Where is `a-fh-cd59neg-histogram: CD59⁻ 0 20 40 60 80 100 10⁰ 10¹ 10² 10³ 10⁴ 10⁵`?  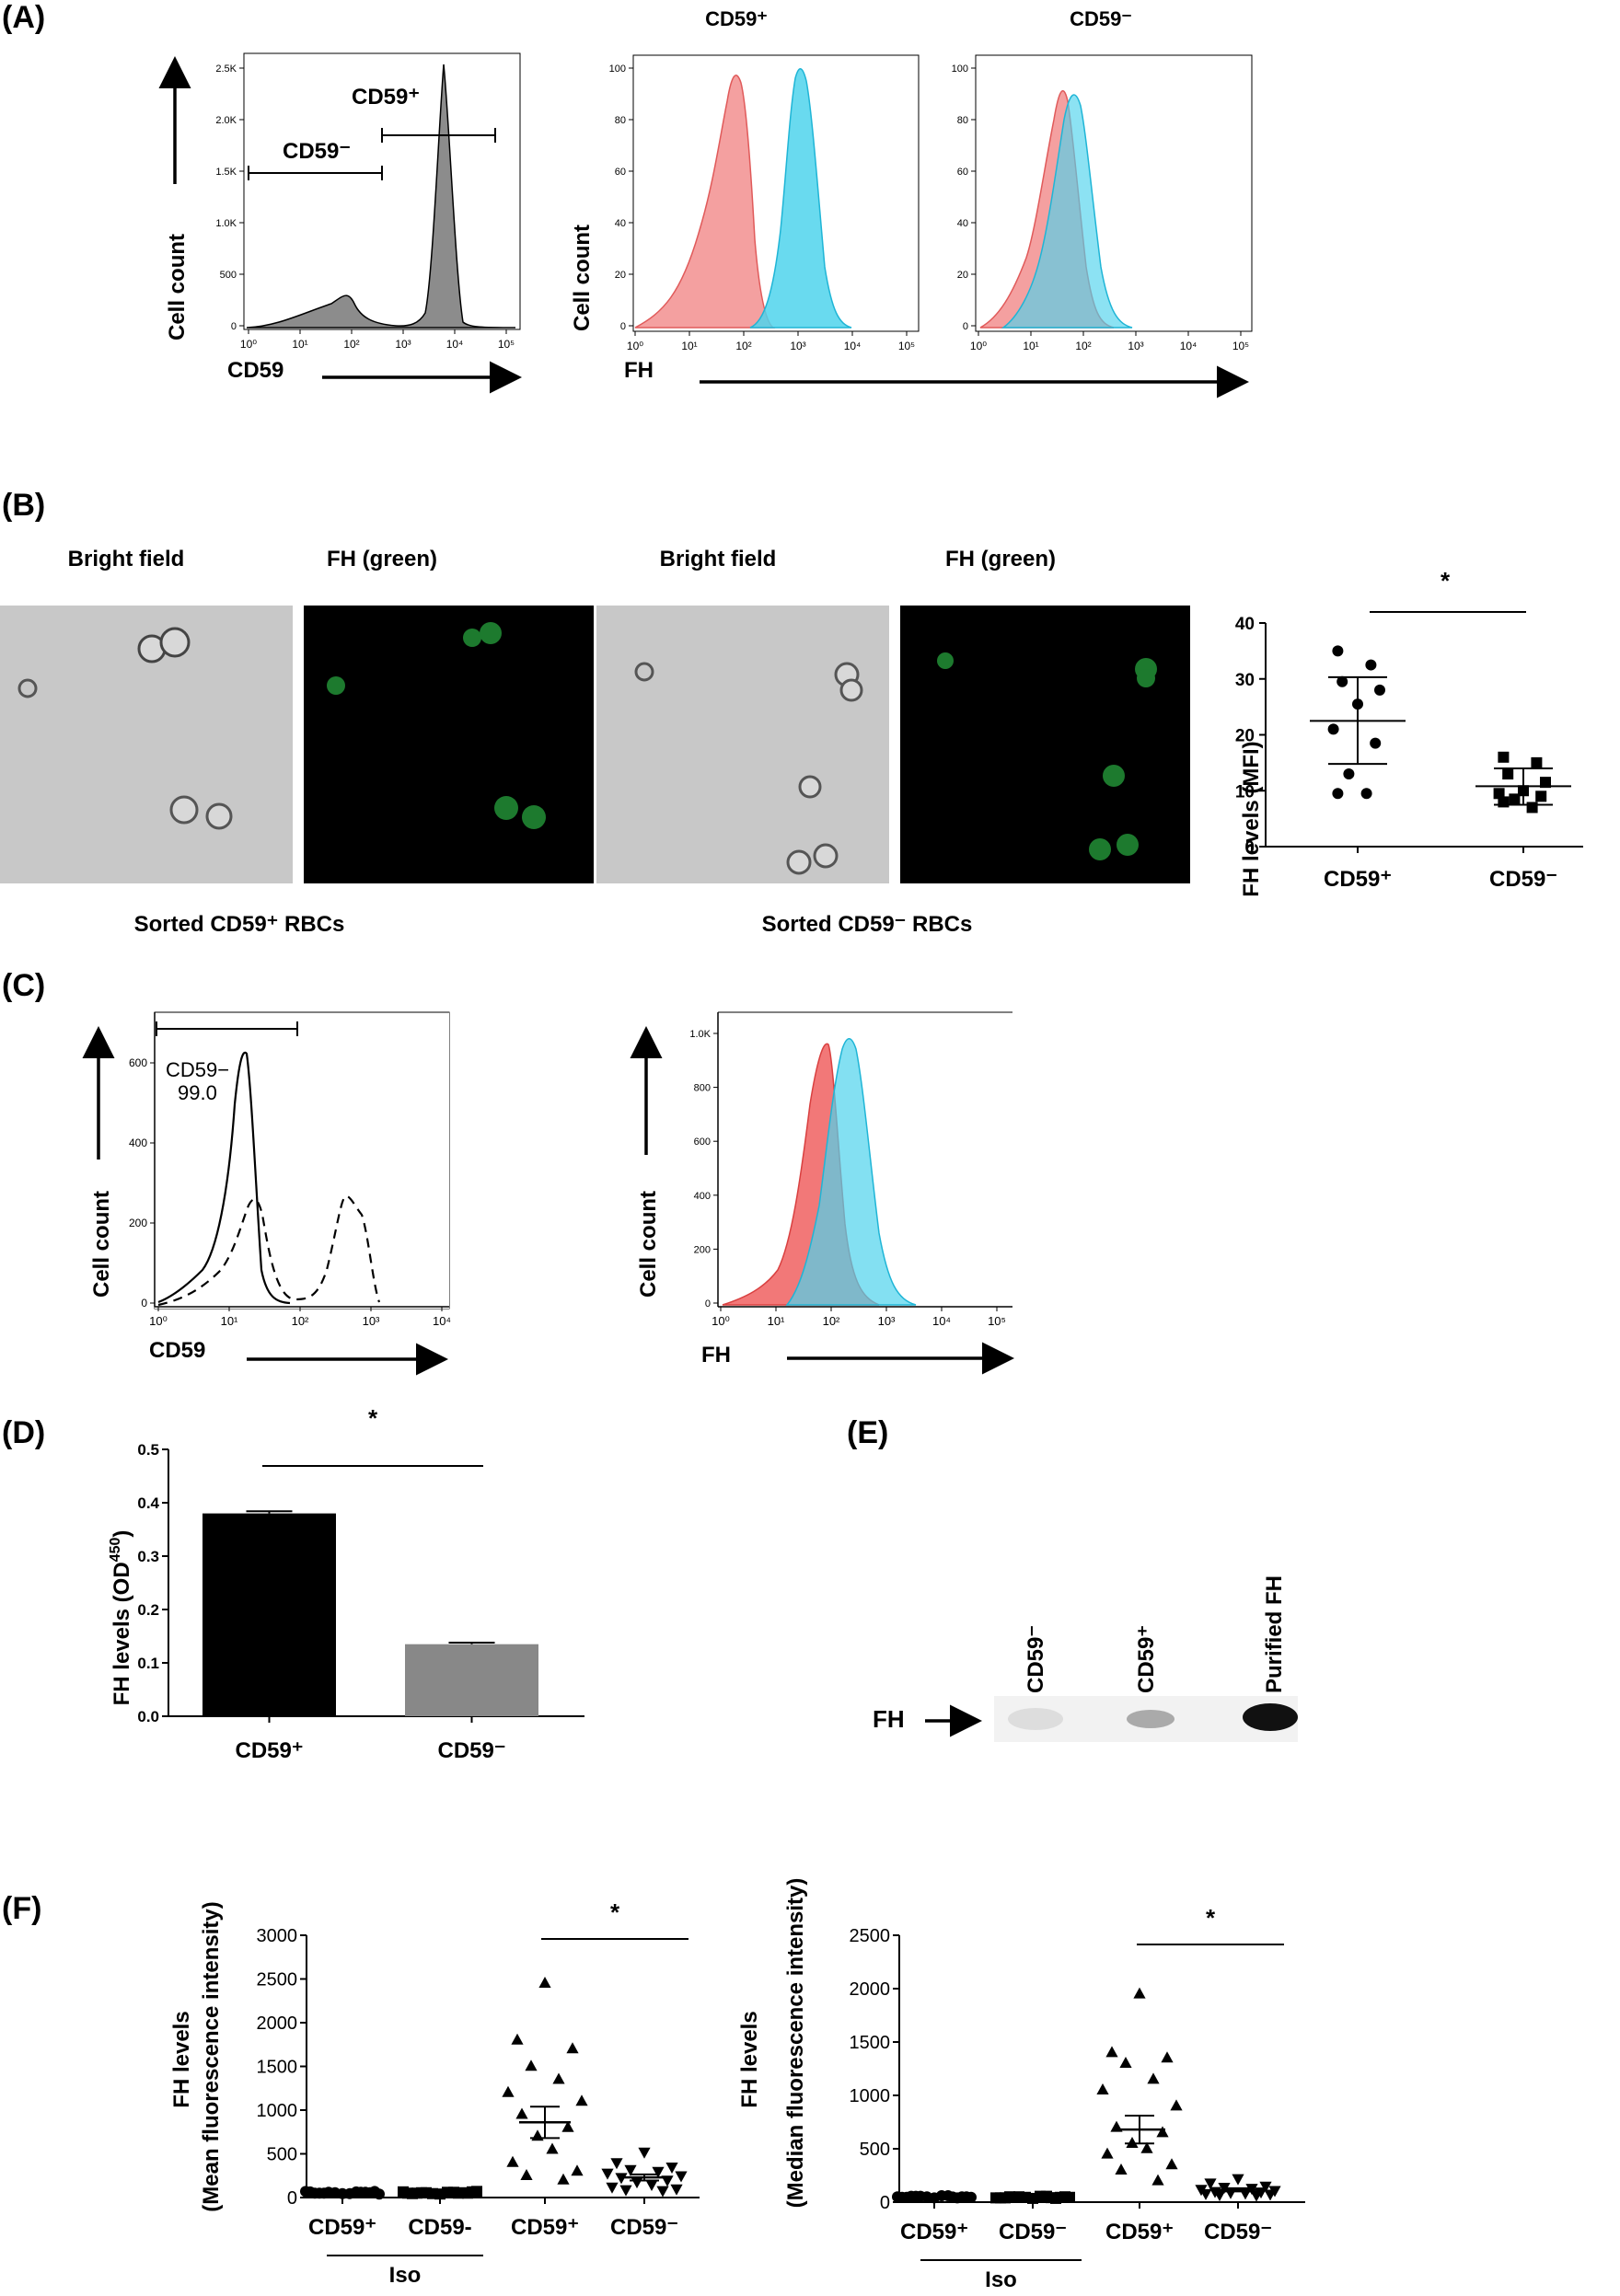 a-fh-cd59neg-histogram: CD59⁻ 0 20 40 60 80 100 10⁰ 10¹ 10² 10³ 10⁴ 10⁵ is located at coordinates (1102, 180).